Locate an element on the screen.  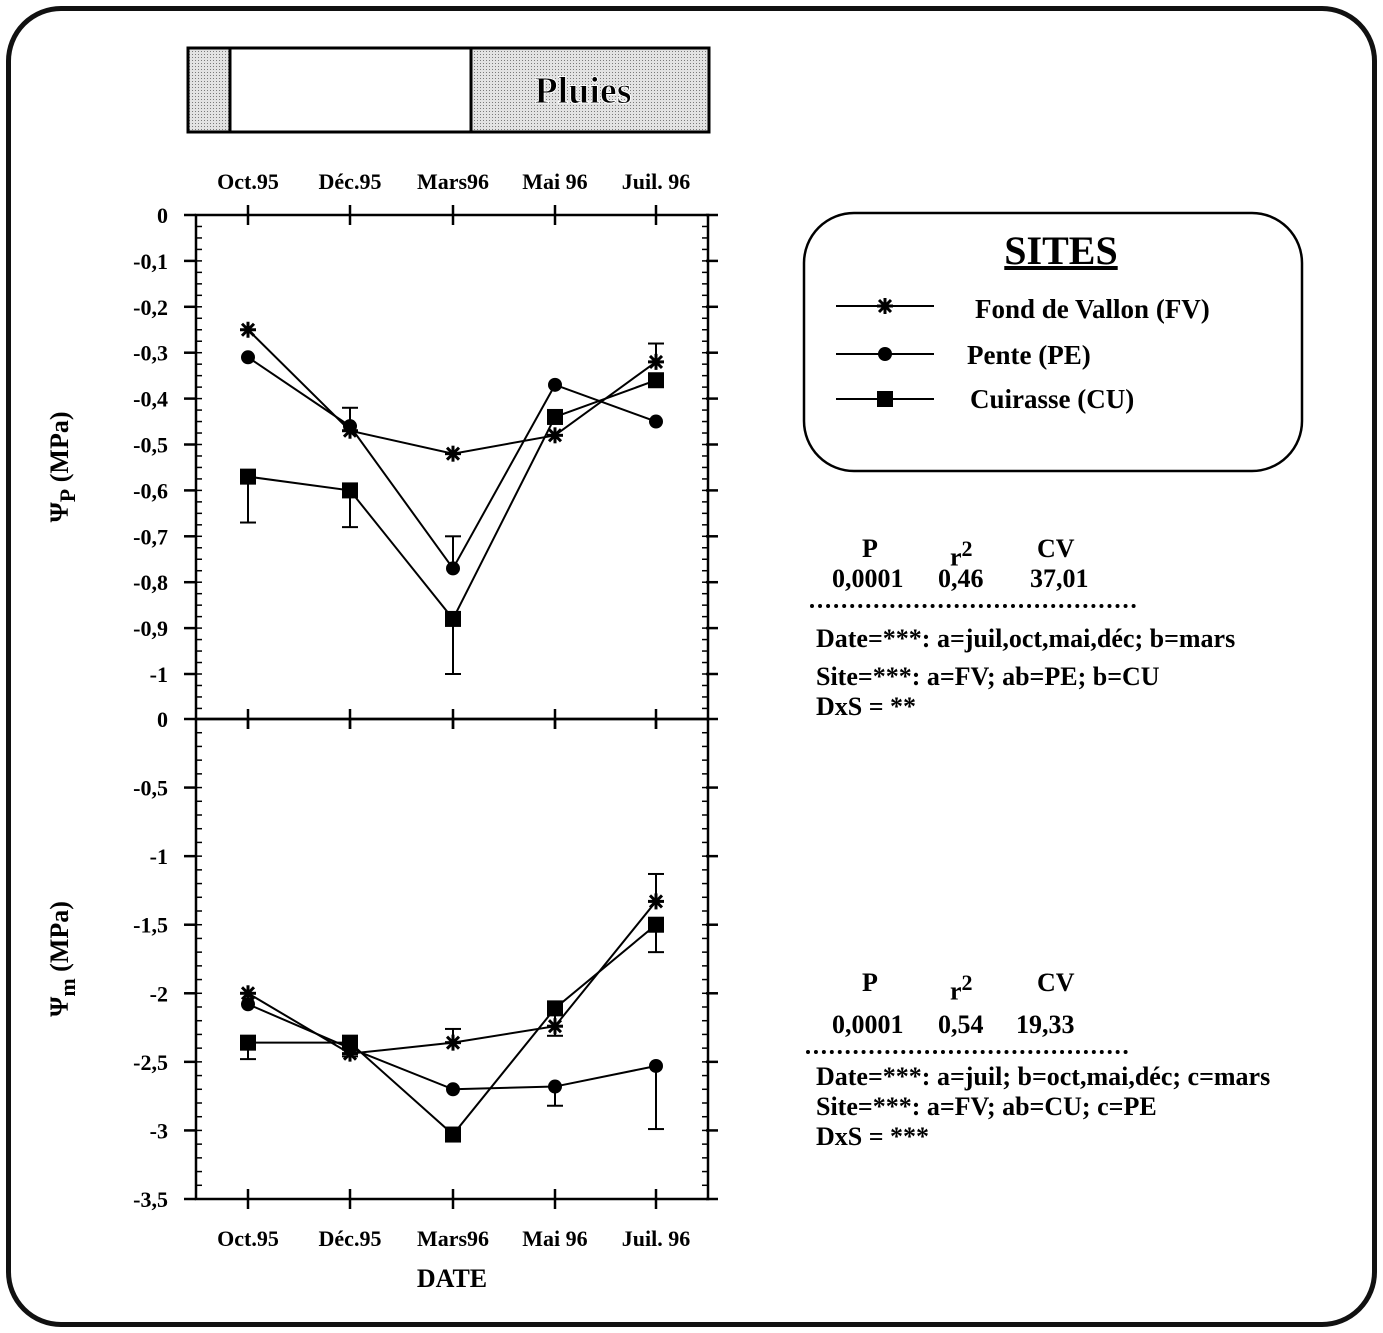
y-tick-label: -0,6 is located at coordinates (150, 490).